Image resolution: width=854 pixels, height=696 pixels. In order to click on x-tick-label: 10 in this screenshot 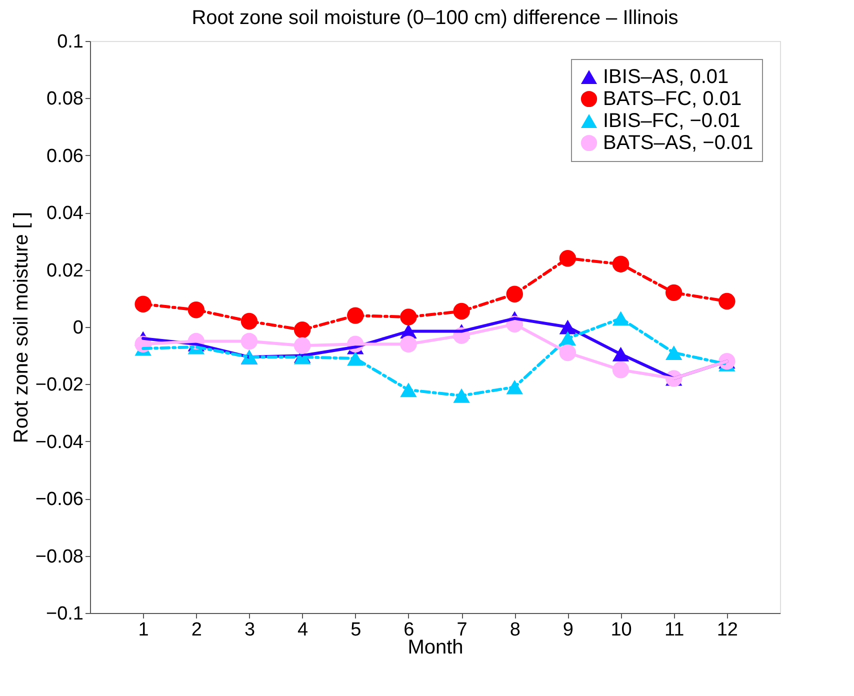, I will do `click(621, 630)`.